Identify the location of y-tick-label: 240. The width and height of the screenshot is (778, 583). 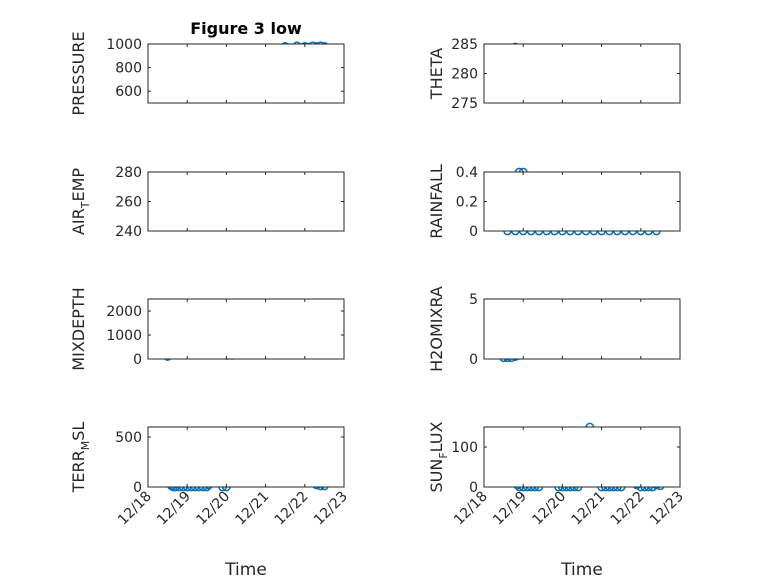
(128, 232).